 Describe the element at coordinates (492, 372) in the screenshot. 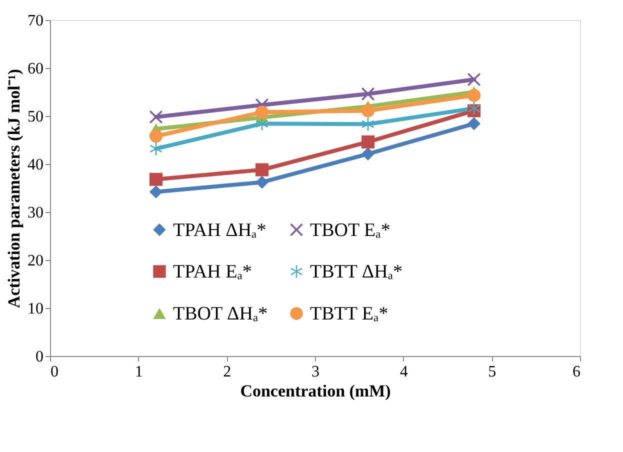

I see `x-tick-label: 5` at that location.